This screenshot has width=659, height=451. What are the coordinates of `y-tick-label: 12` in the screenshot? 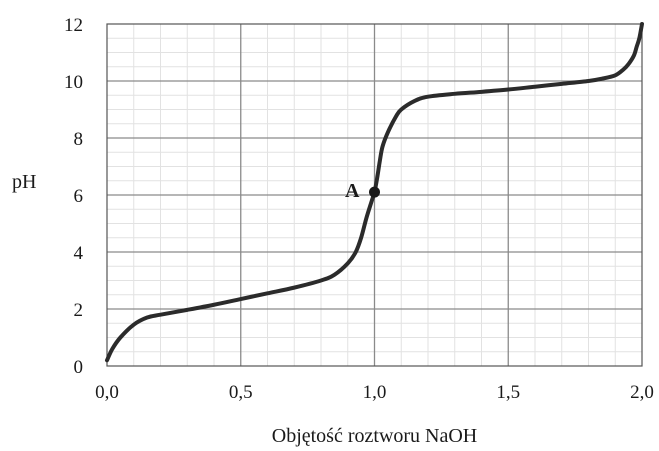 It's located at (73, 25).